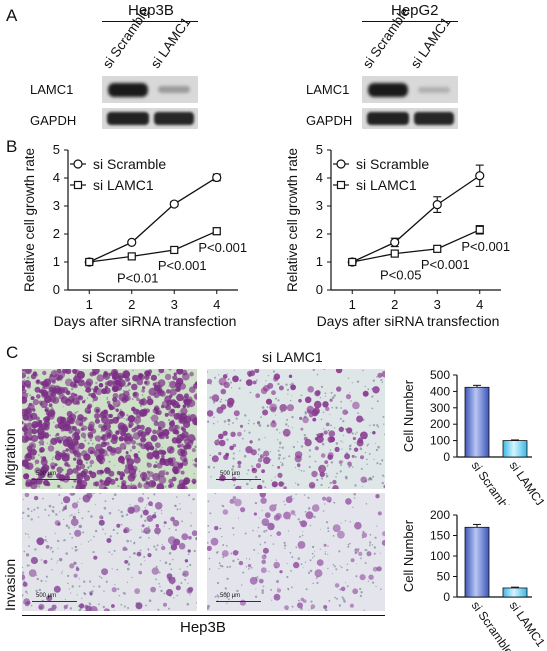  Describe the element at coordinates (10, 584) in the screenshot. I see `micrograph-row-label: Invasion` at that location.